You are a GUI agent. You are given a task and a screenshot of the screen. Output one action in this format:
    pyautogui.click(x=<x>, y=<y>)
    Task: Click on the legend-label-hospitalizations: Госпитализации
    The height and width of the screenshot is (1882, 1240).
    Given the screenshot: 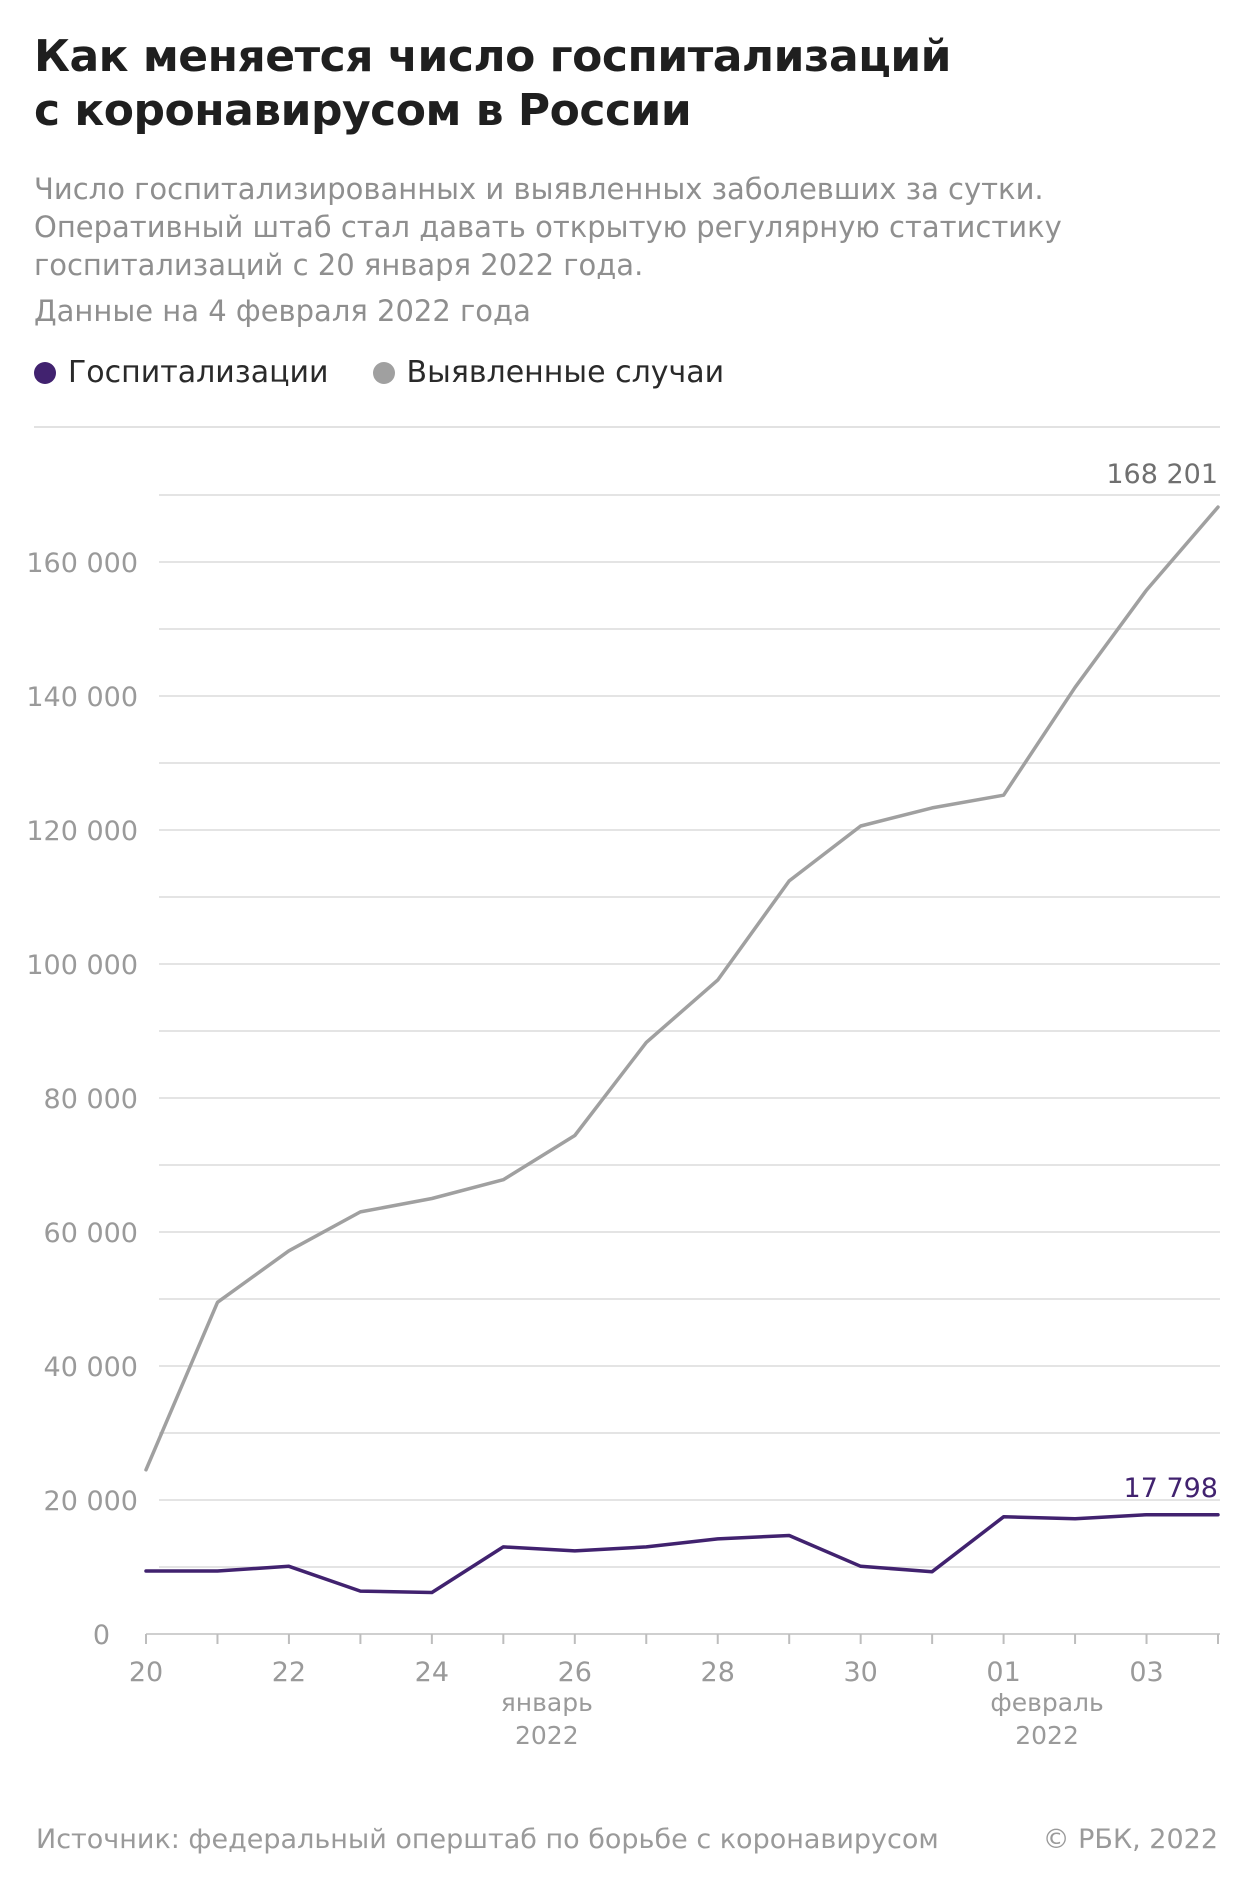 What is the action you would take?
    pyautogui.click(x=198, y=372)
    